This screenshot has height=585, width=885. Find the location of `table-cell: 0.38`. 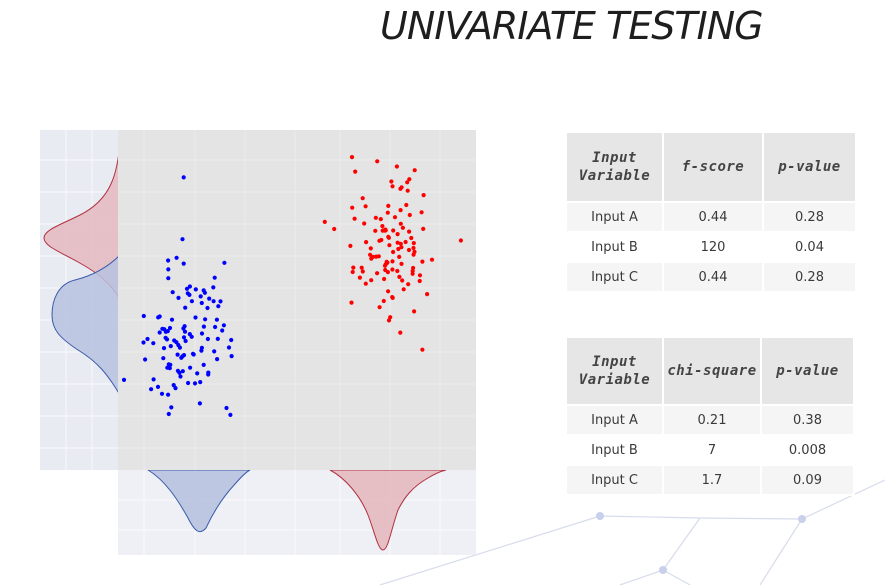

table-cell: 0.38 is located at coordinates (807, 420).